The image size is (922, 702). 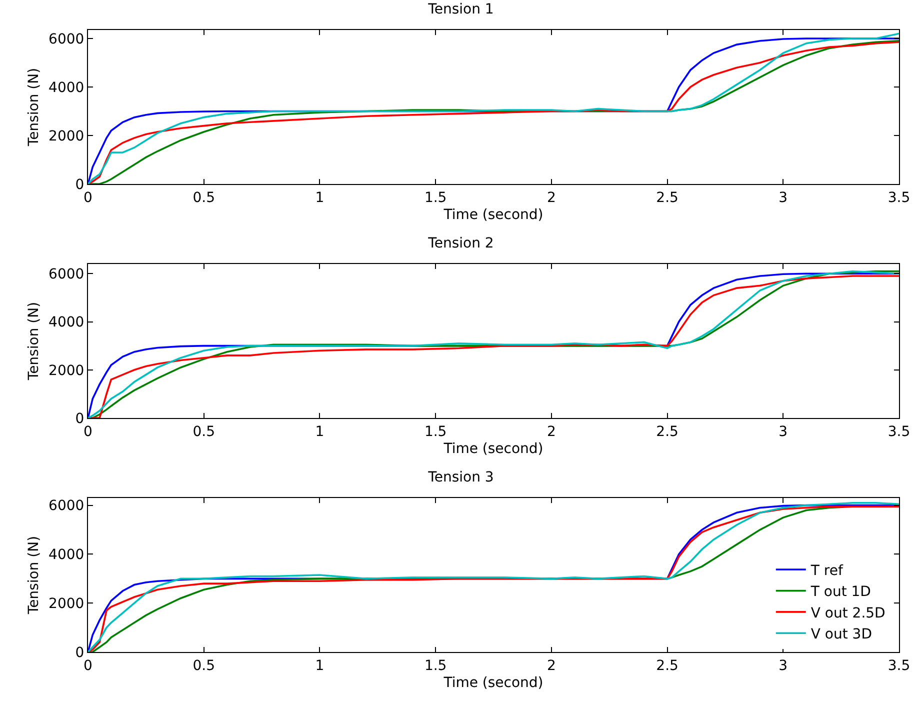 I want to click on legend-label: T out 1D, so click(x=840, y=592).